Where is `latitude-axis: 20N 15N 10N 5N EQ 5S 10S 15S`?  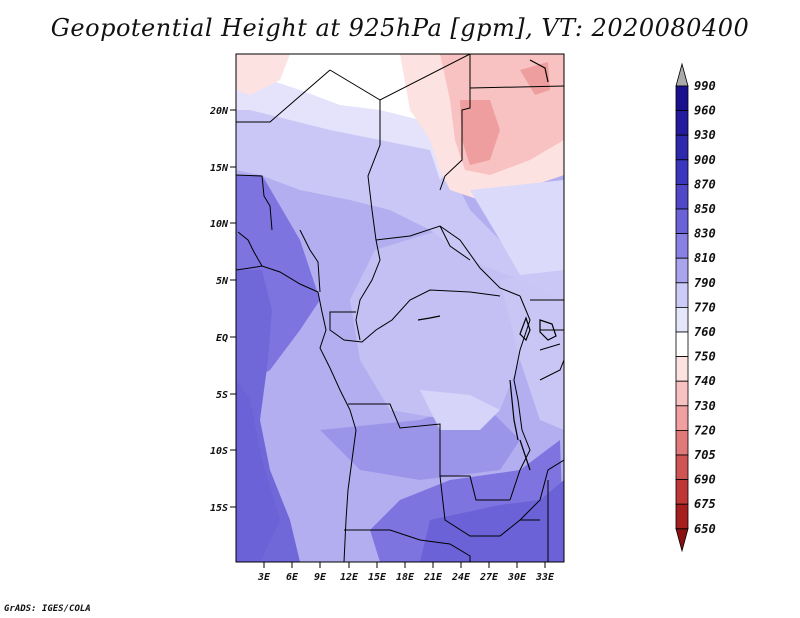
latitude-axis: 20N 15N 10N 5N EQ 5S 10S 15S is located at coordinates (222, 310).